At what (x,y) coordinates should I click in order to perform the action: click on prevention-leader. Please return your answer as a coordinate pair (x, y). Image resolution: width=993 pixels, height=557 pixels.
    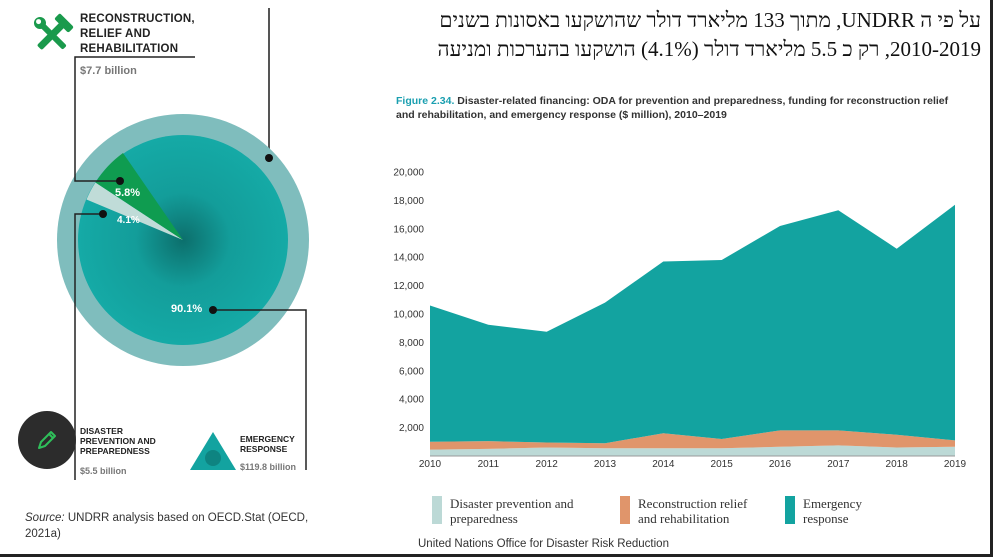
    Looking at the image, I should click on (88, 346).